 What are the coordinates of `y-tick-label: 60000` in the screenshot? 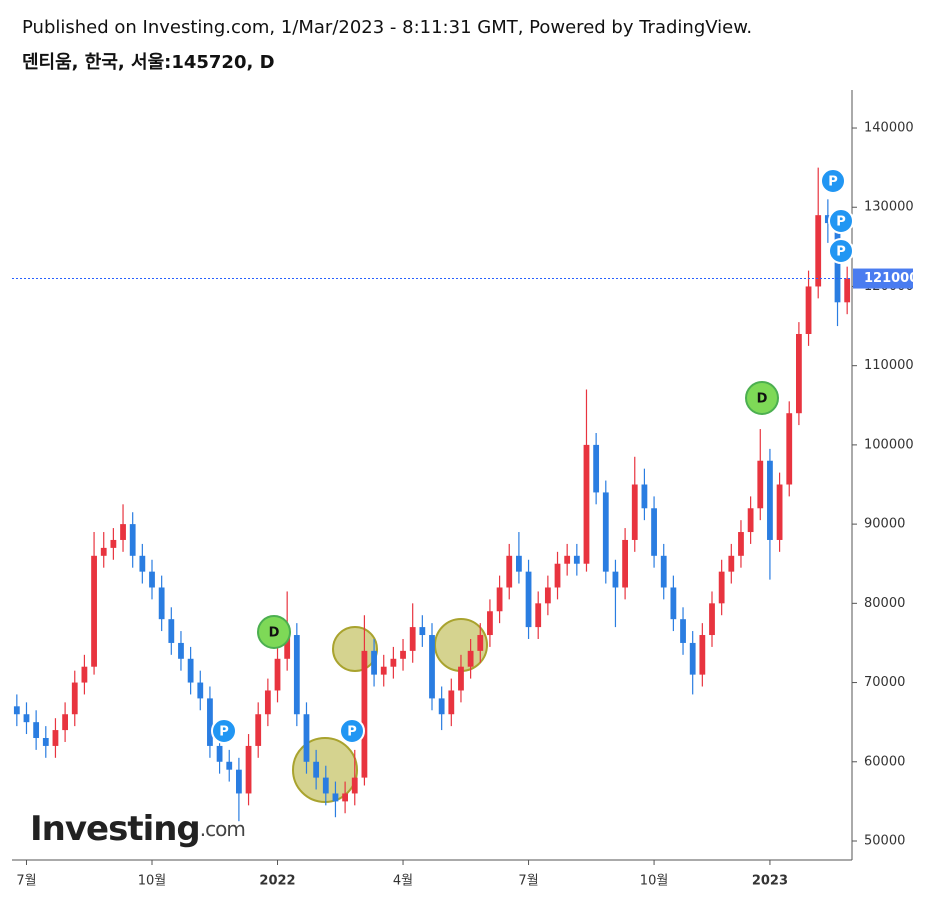 It's located at (884, 761).